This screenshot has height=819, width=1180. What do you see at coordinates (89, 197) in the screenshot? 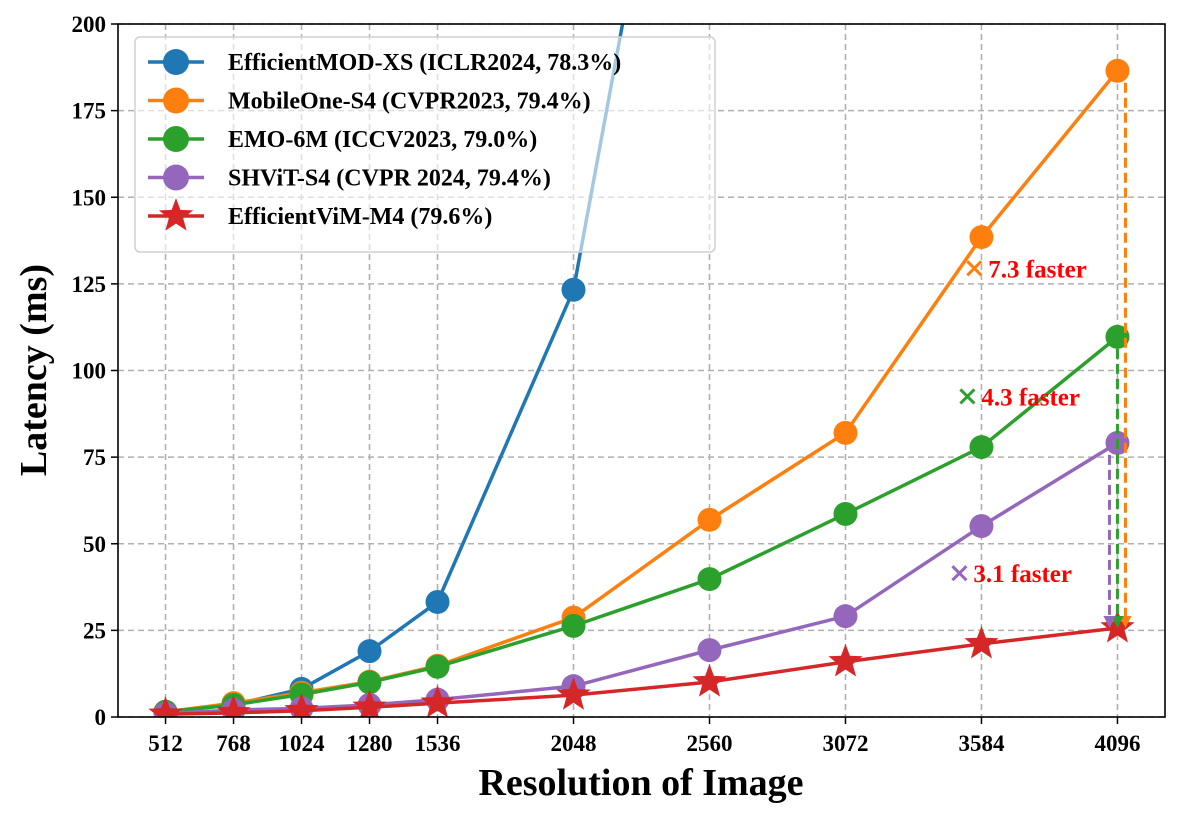
I see `y-tick-label: 150` at bounding box center [89, 197].